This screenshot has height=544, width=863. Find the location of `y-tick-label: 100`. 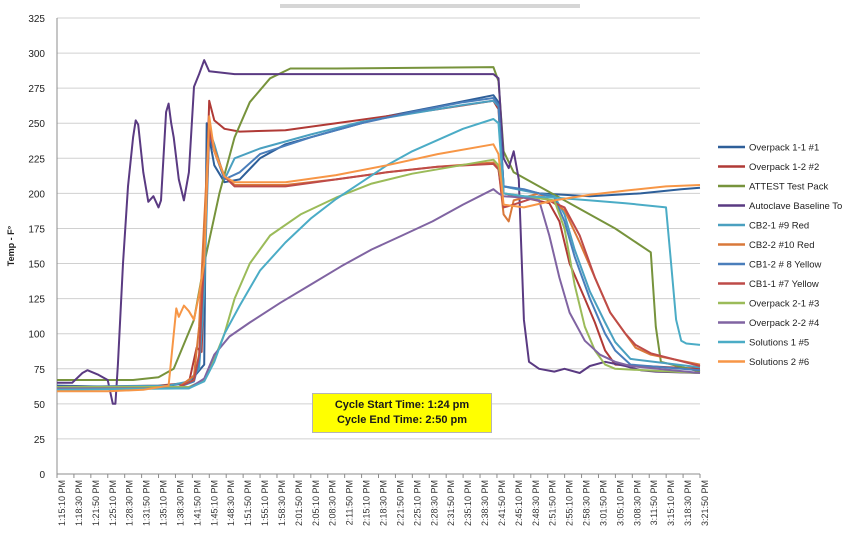

y-tick-label: 100 is located at coordinates (36, 335).